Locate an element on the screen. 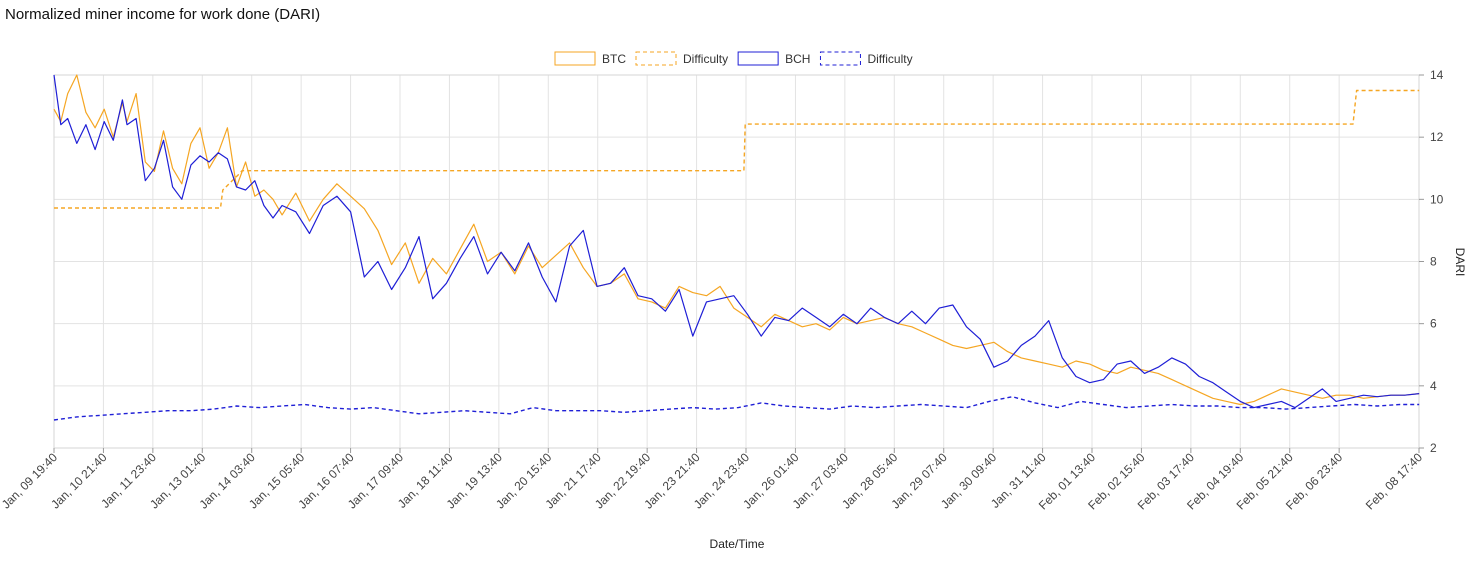 The image size is (1474, 561). y-tick-label: 14 is located at coordinates (1437, 75).